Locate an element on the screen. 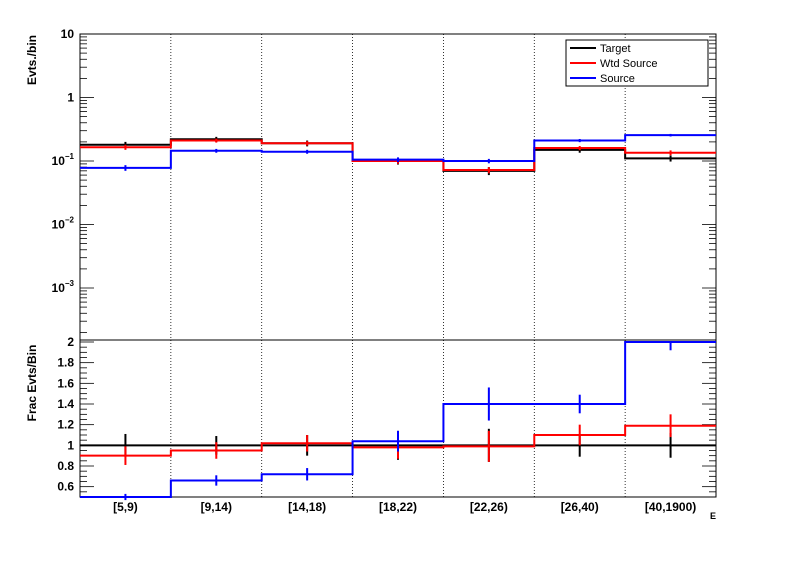 This screenshot has width=796, height=572. bottom-y-tick-label: 1.6 is located at coordinates (65, 383).